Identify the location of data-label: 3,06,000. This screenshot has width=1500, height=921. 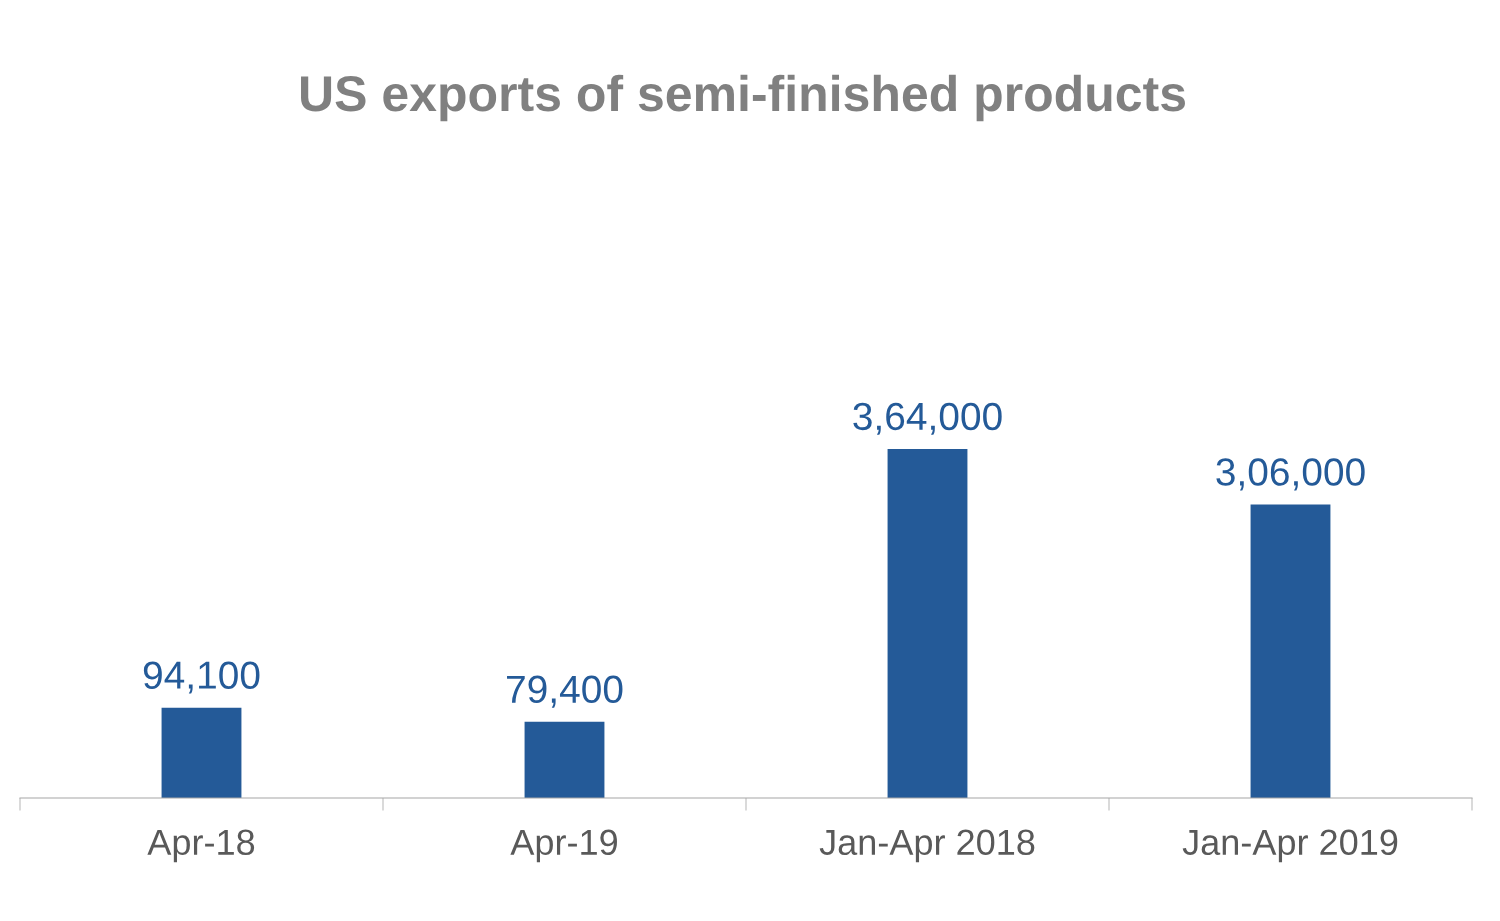
(1290, 474).